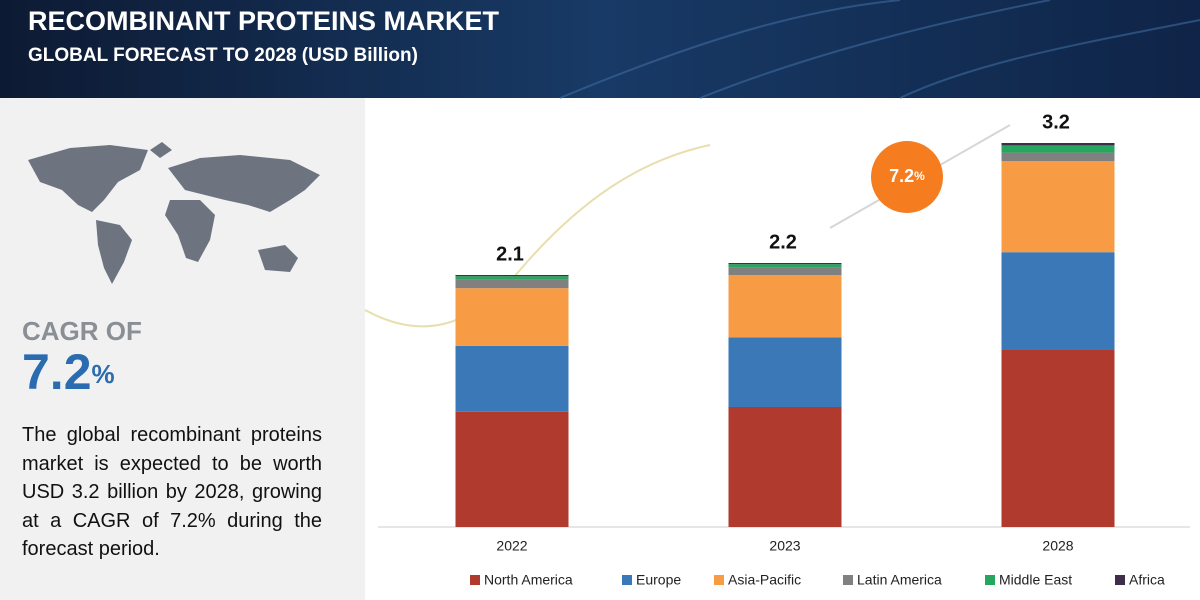  I want to click on world-map, so click(174, 213).